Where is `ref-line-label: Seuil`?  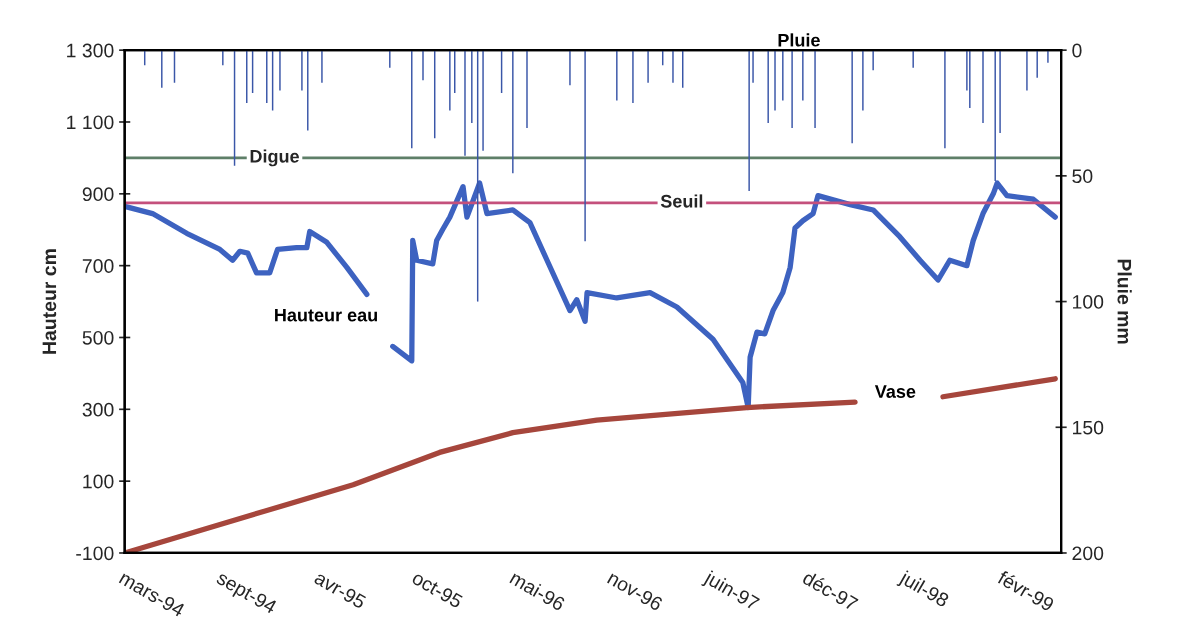 ref-line-label: Seuil is located at coordinates (681, 201).